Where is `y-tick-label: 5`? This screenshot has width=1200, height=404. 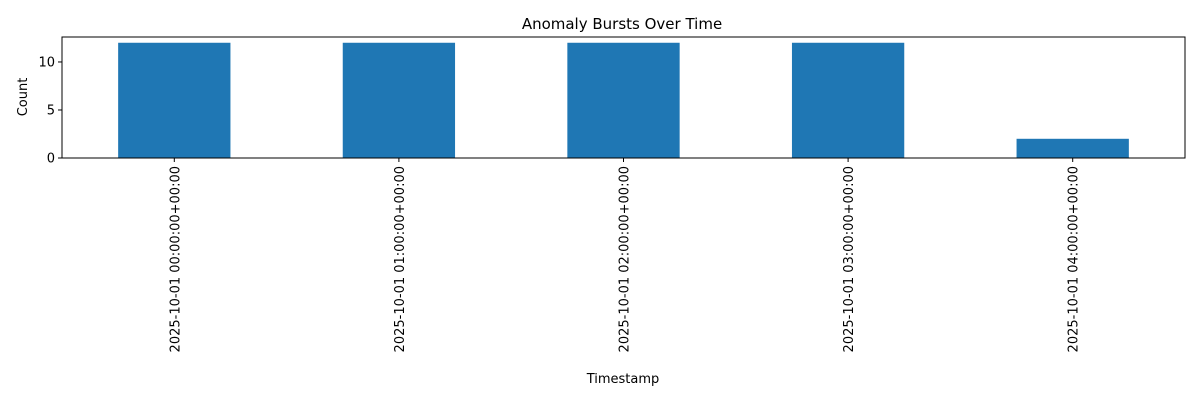 y-tick-label: 5 is located at coordinates (51, 110).